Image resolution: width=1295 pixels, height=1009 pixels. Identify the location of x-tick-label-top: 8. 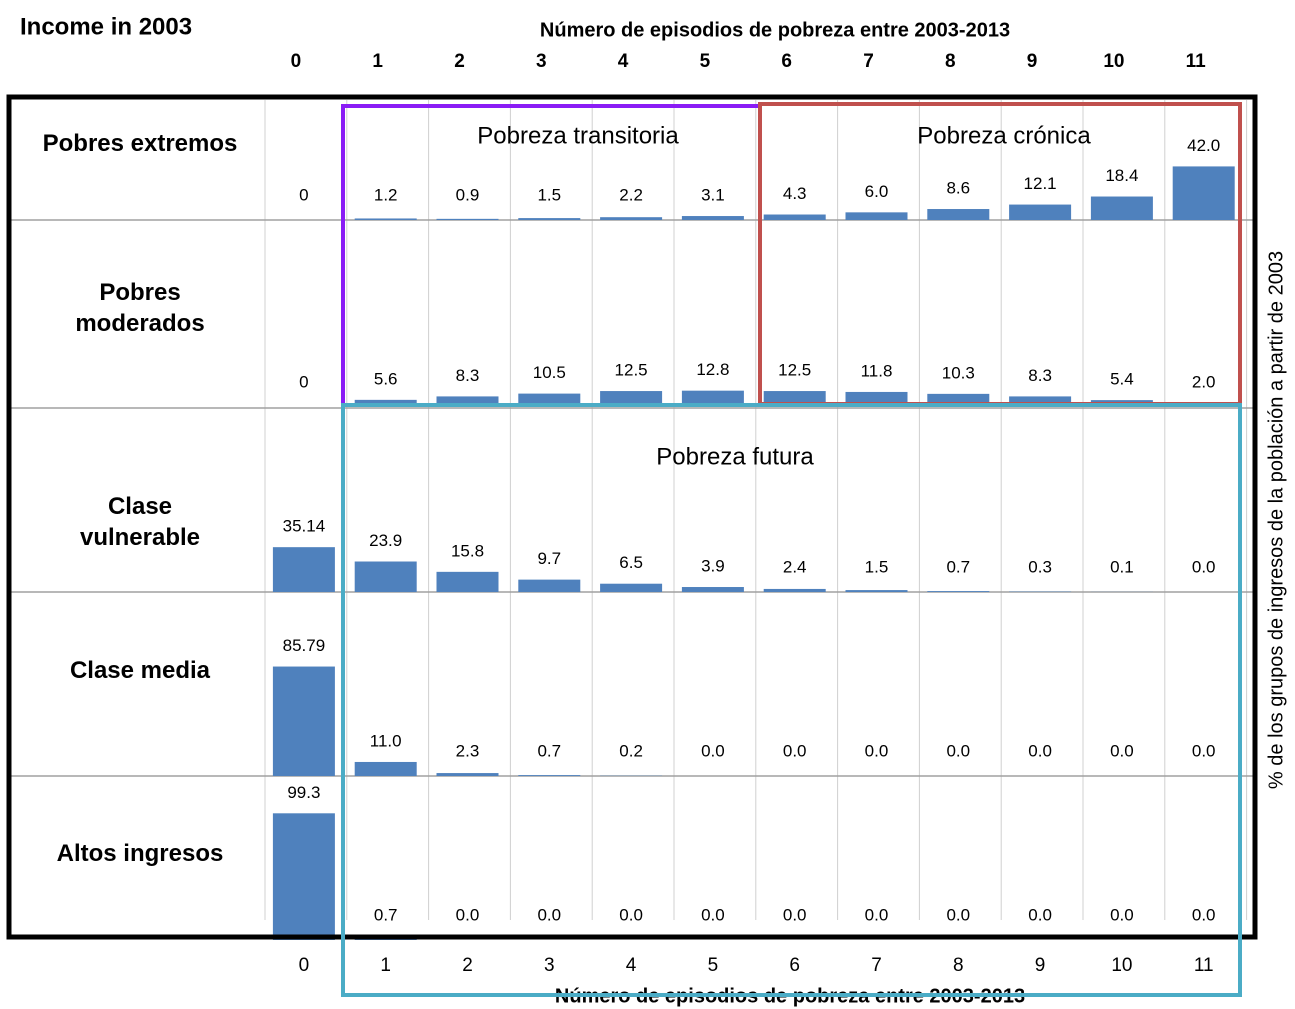
(950, 61).